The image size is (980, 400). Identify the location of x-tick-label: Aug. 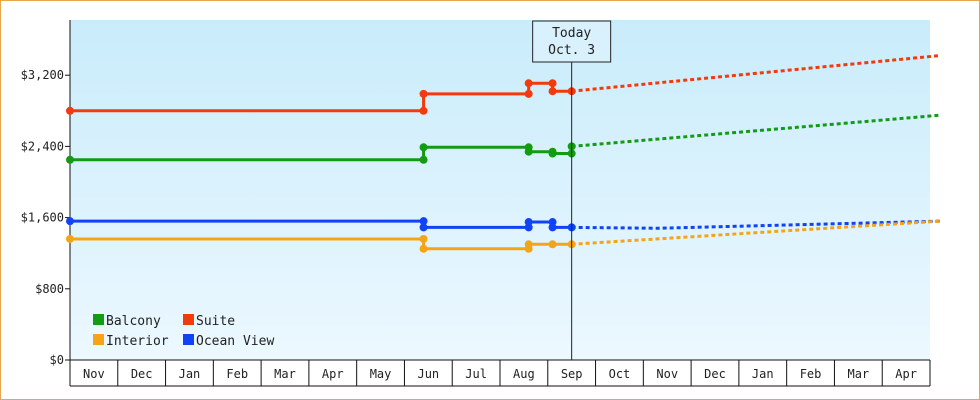
(524, 374).